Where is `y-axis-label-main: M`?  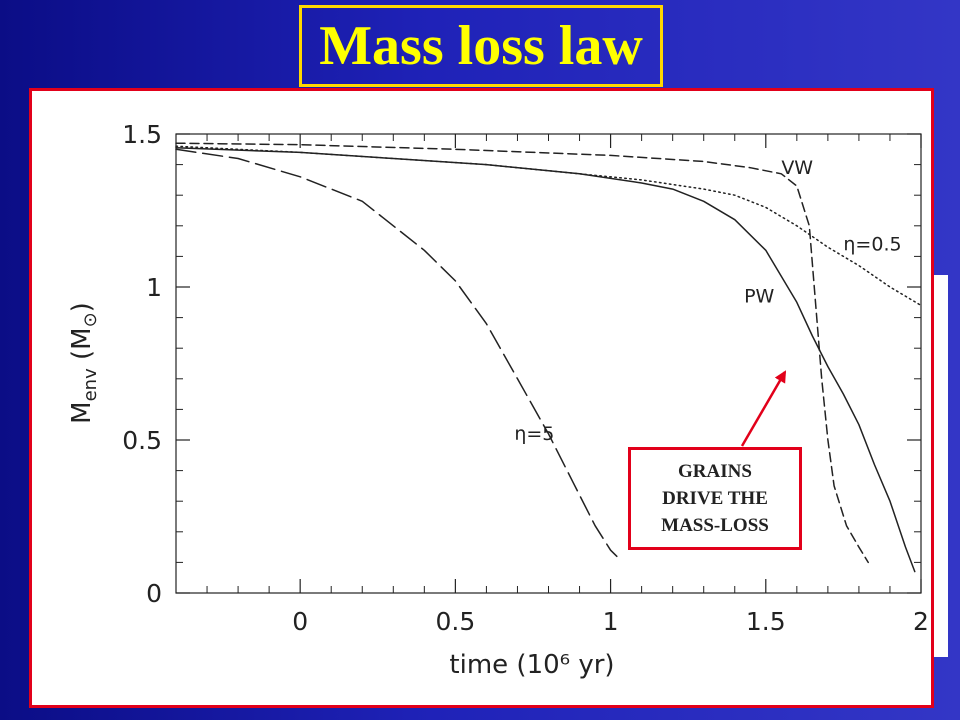
y-axis-label-main: M is located at coordinates (82, 412).